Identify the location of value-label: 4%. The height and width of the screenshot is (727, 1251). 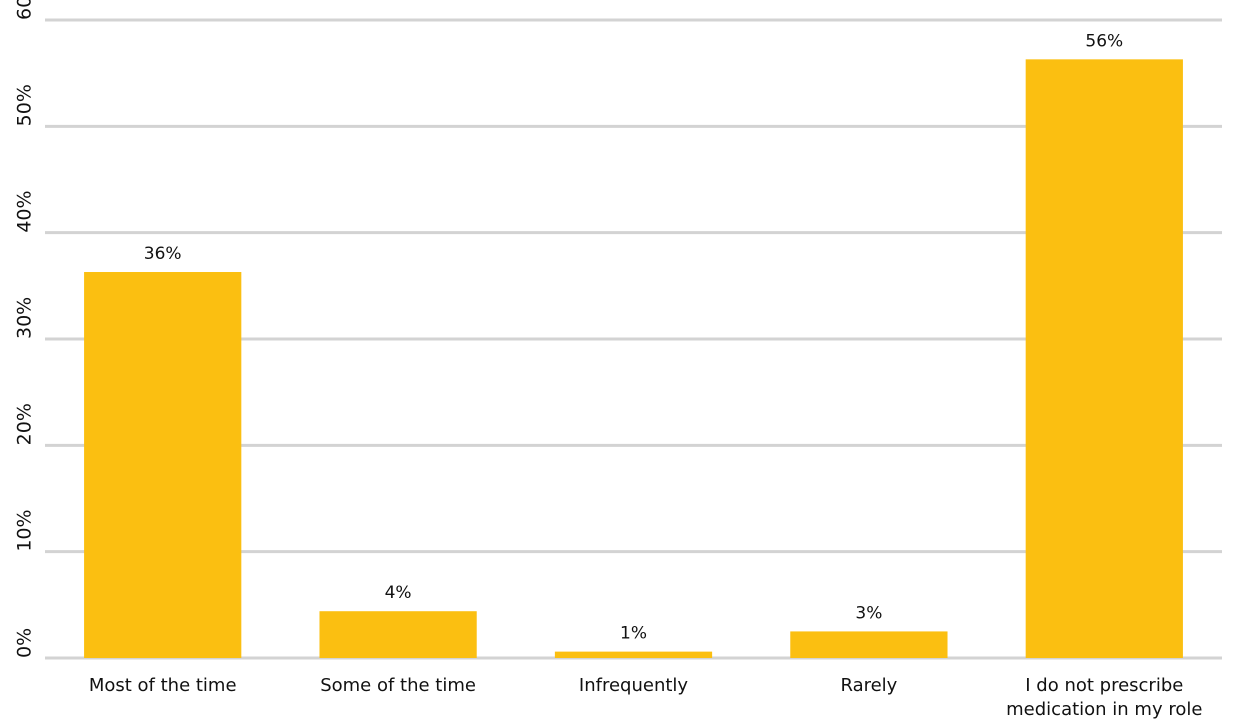
(398, 593).